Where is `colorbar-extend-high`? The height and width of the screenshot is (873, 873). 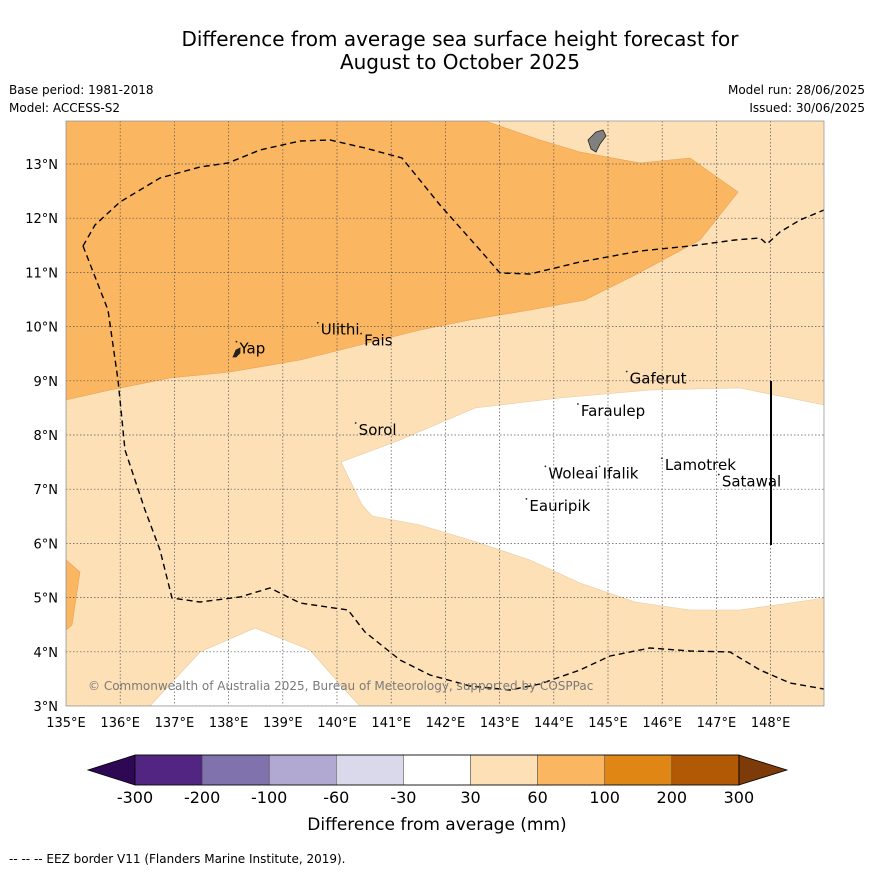 colorbar-extend-high is located at coordinates (763, 770).